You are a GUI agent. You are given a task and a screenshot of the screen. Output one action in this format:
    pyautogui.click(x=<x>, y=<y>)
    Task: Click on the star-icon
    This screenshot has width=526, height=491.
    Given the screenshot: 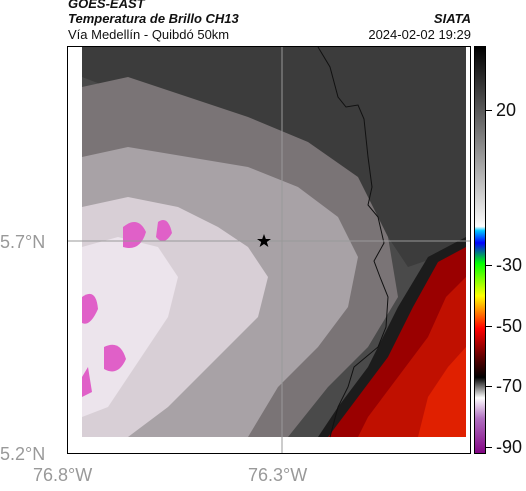 What is the action you would take?
    pyautogui.click(x=264, y=240)
    